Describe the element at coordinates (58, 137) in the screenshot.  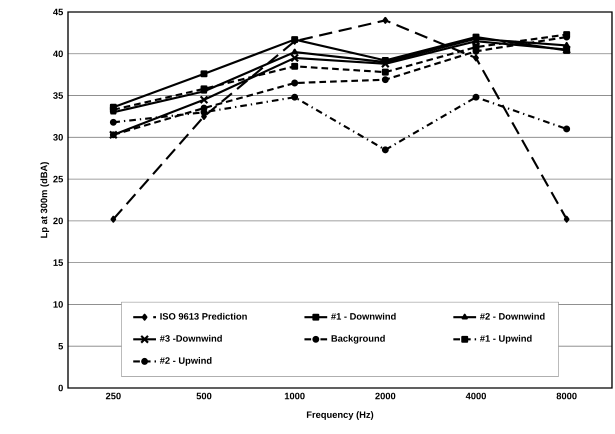
I see `y-tick-label: 30` at that location.